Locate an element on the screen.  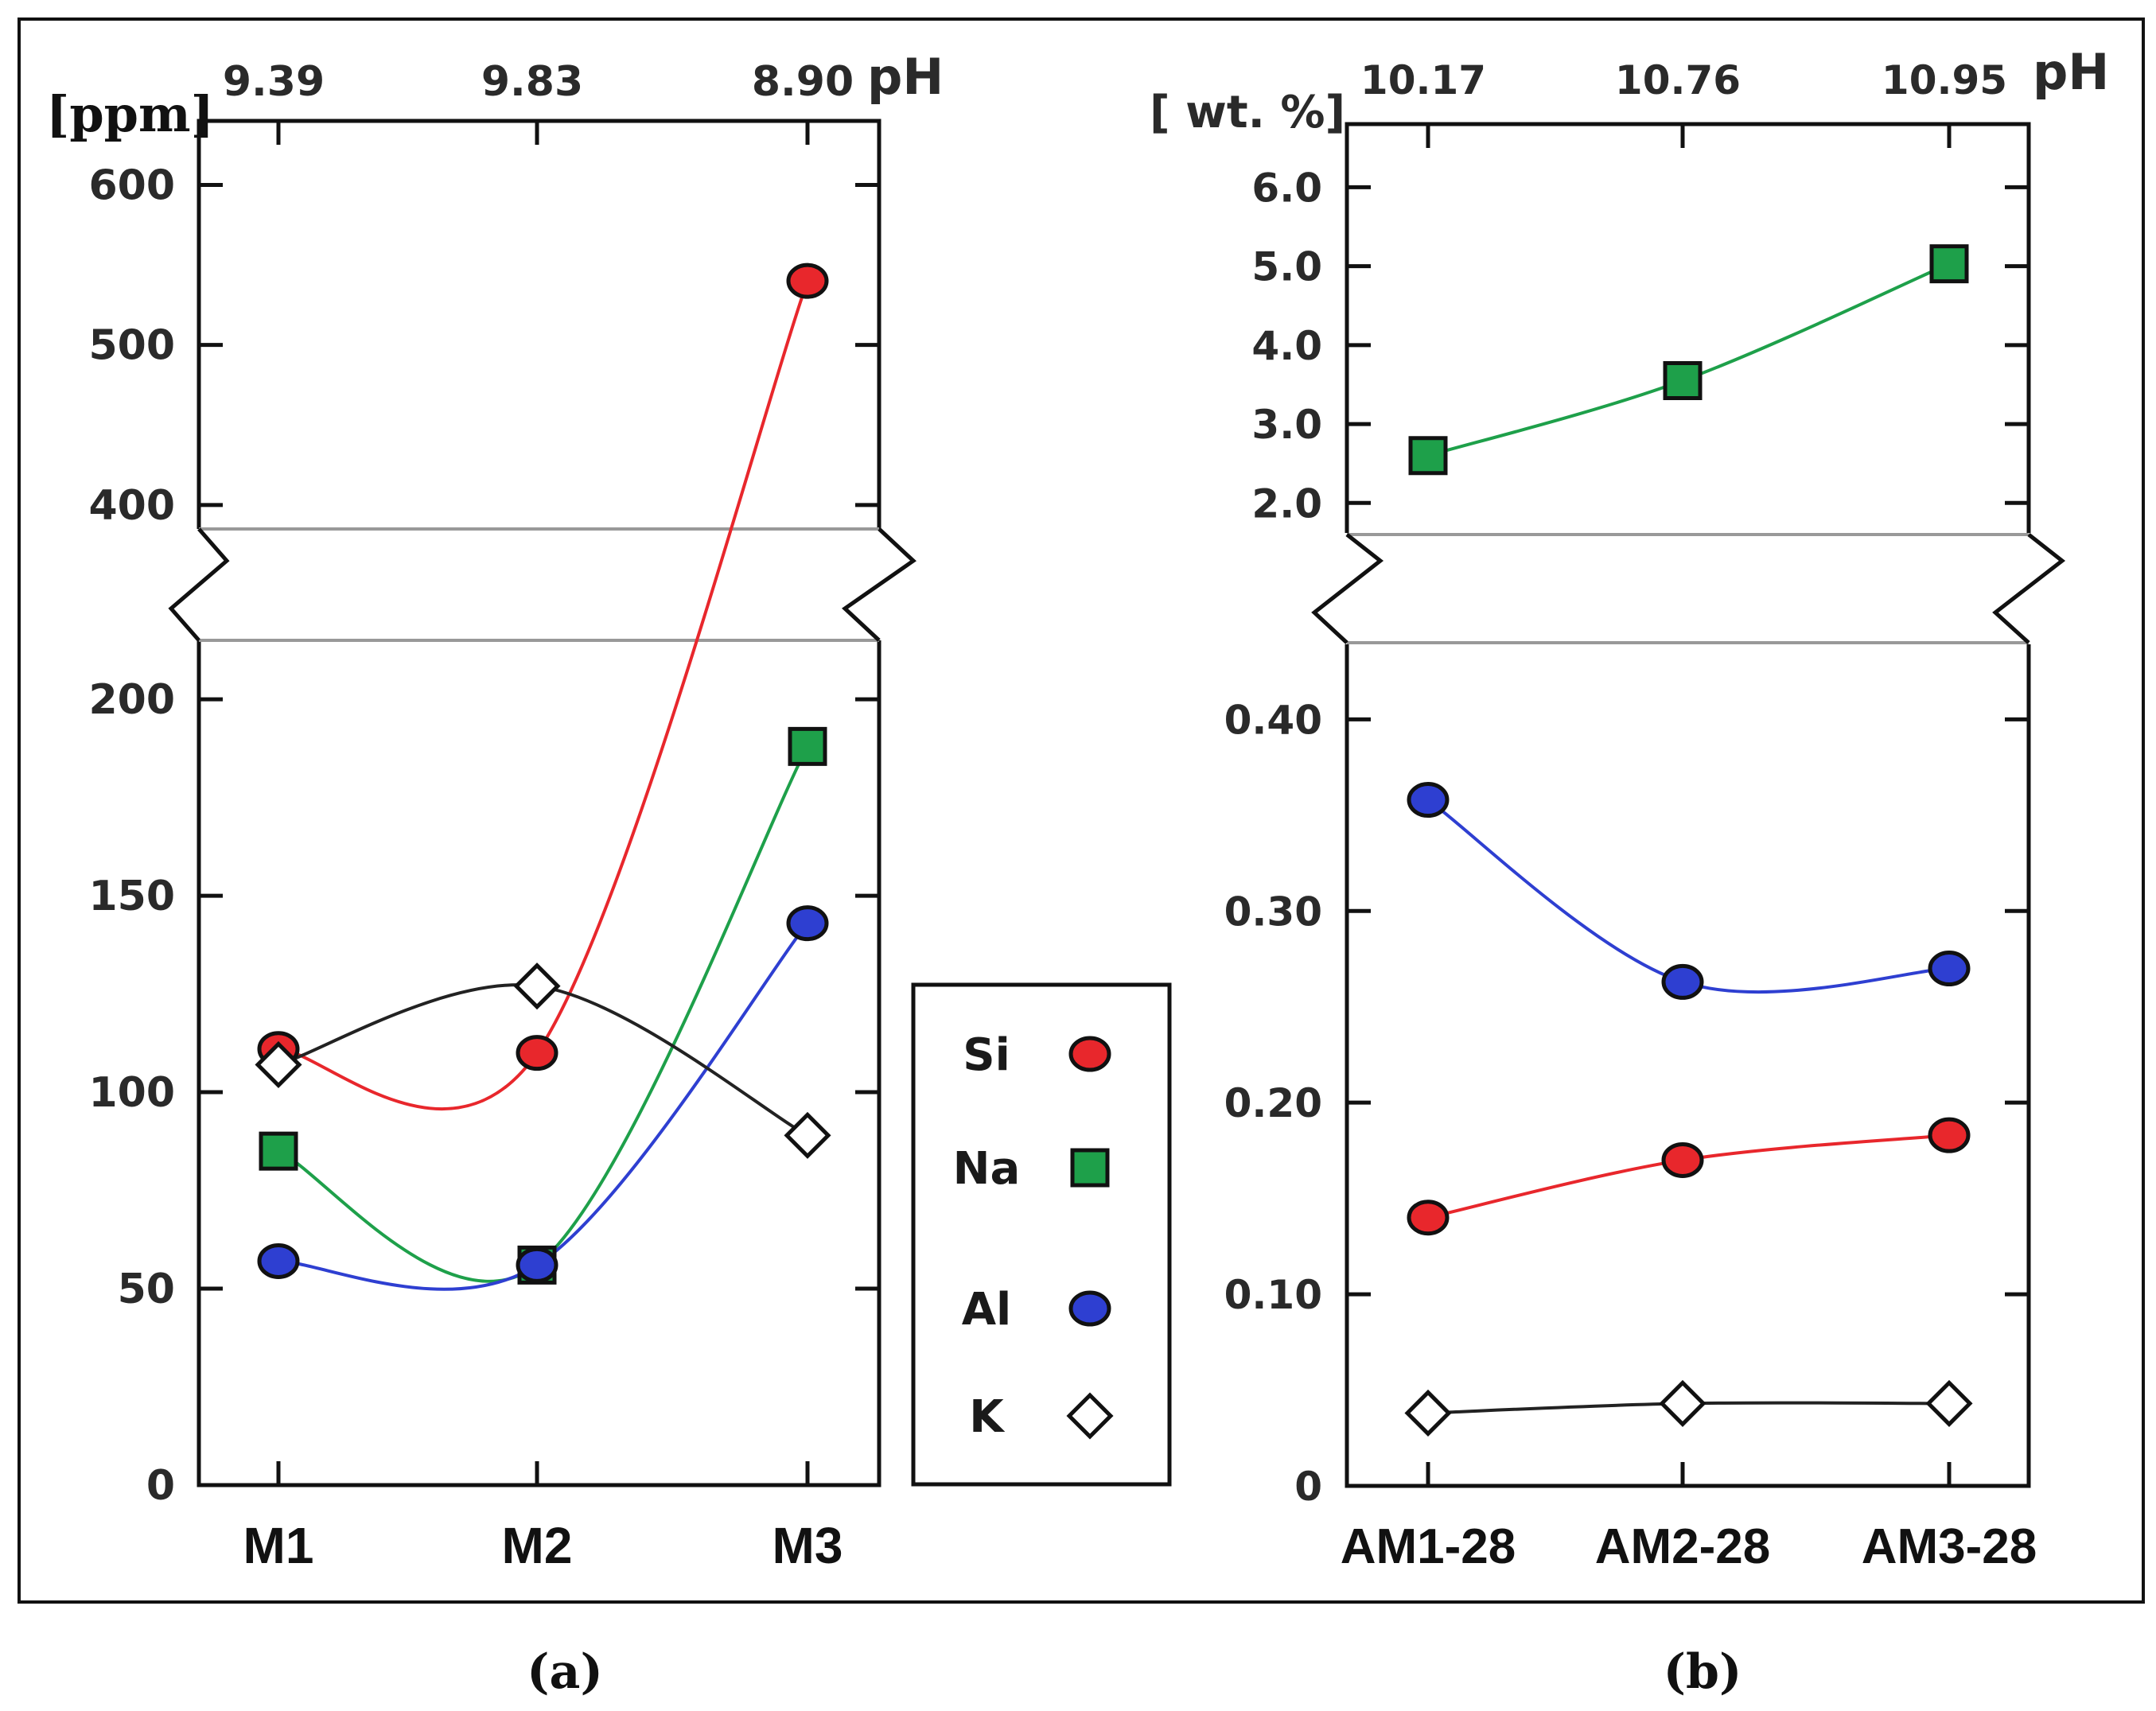
legend-marker-na is located at coordinates (1090, 1168).